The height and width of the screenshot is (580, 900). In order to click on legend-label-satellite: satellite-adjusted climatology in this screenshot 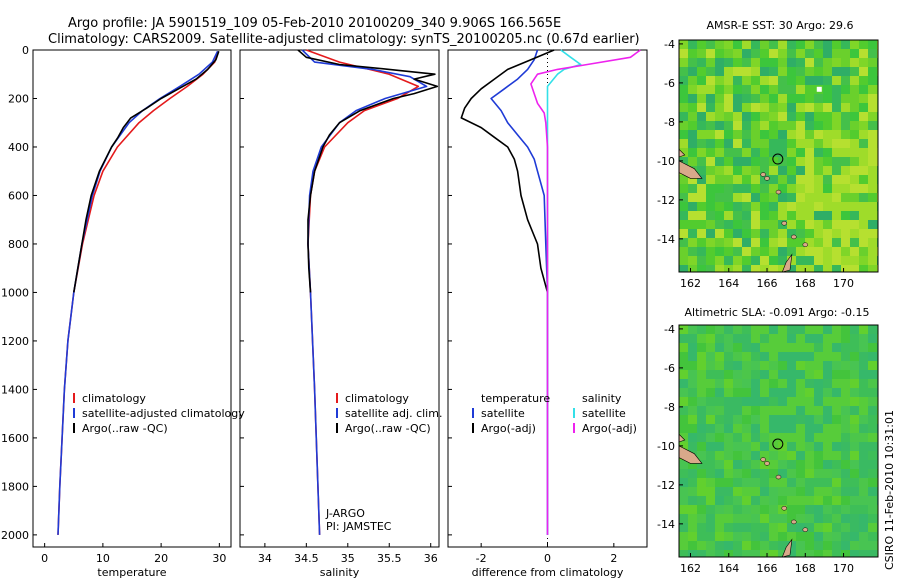, I will do `click(163, 413)`.